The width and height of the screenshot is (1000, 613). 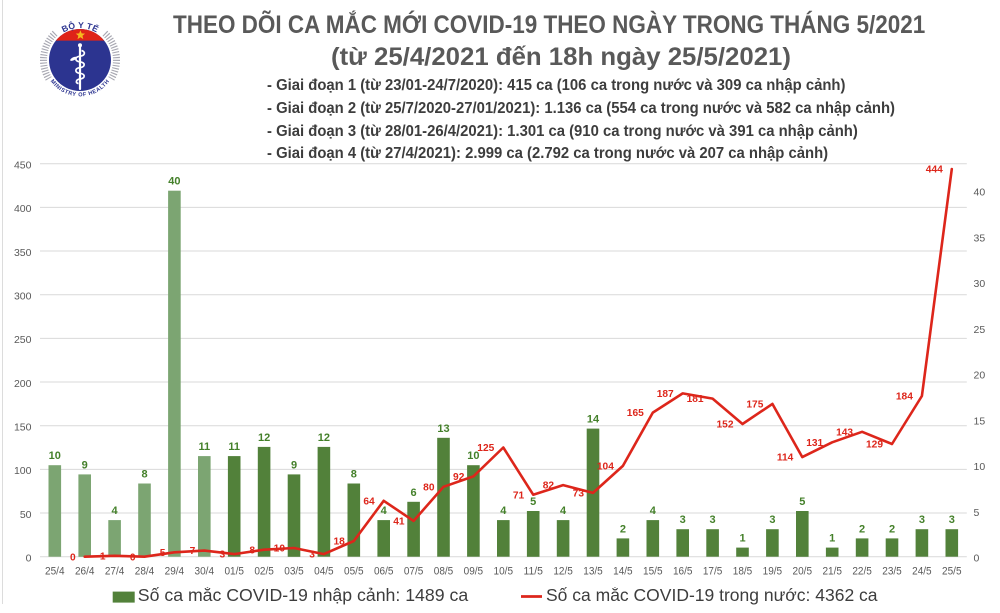 I want to click on svg-text: 20/5, so click(x=803, y=572).